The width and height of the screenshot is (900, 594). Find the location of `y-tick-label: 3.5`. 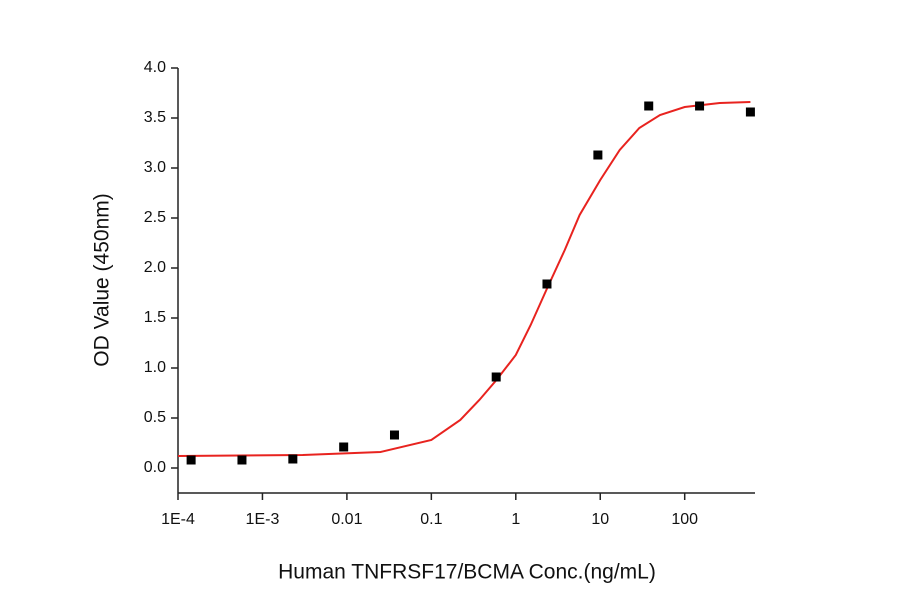

y-tick-label: 3.5 is located at coordinates (155, 117).